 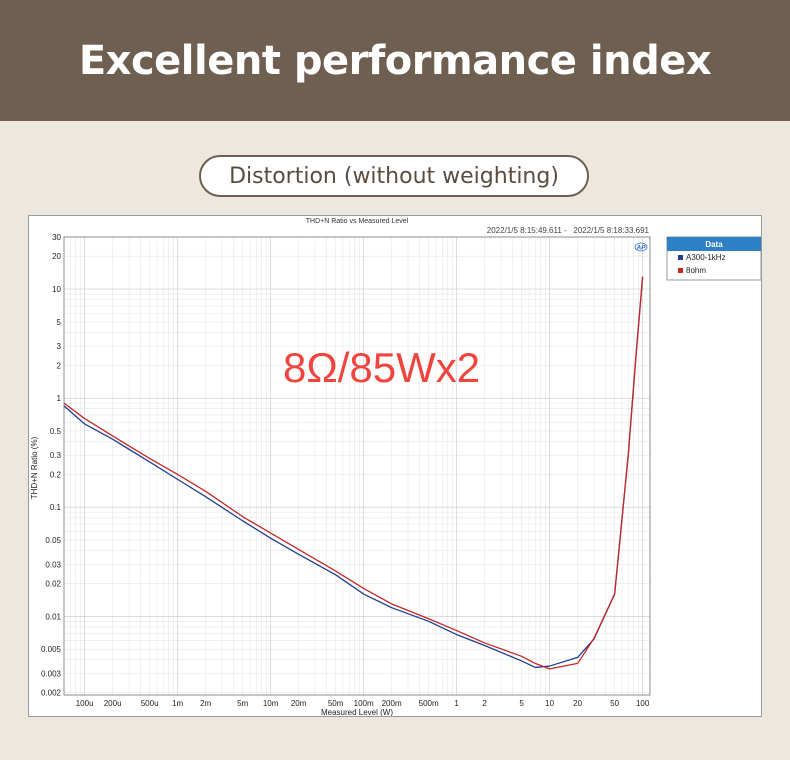 I want to click on legend-title: Data, so click(x=714, y=244).